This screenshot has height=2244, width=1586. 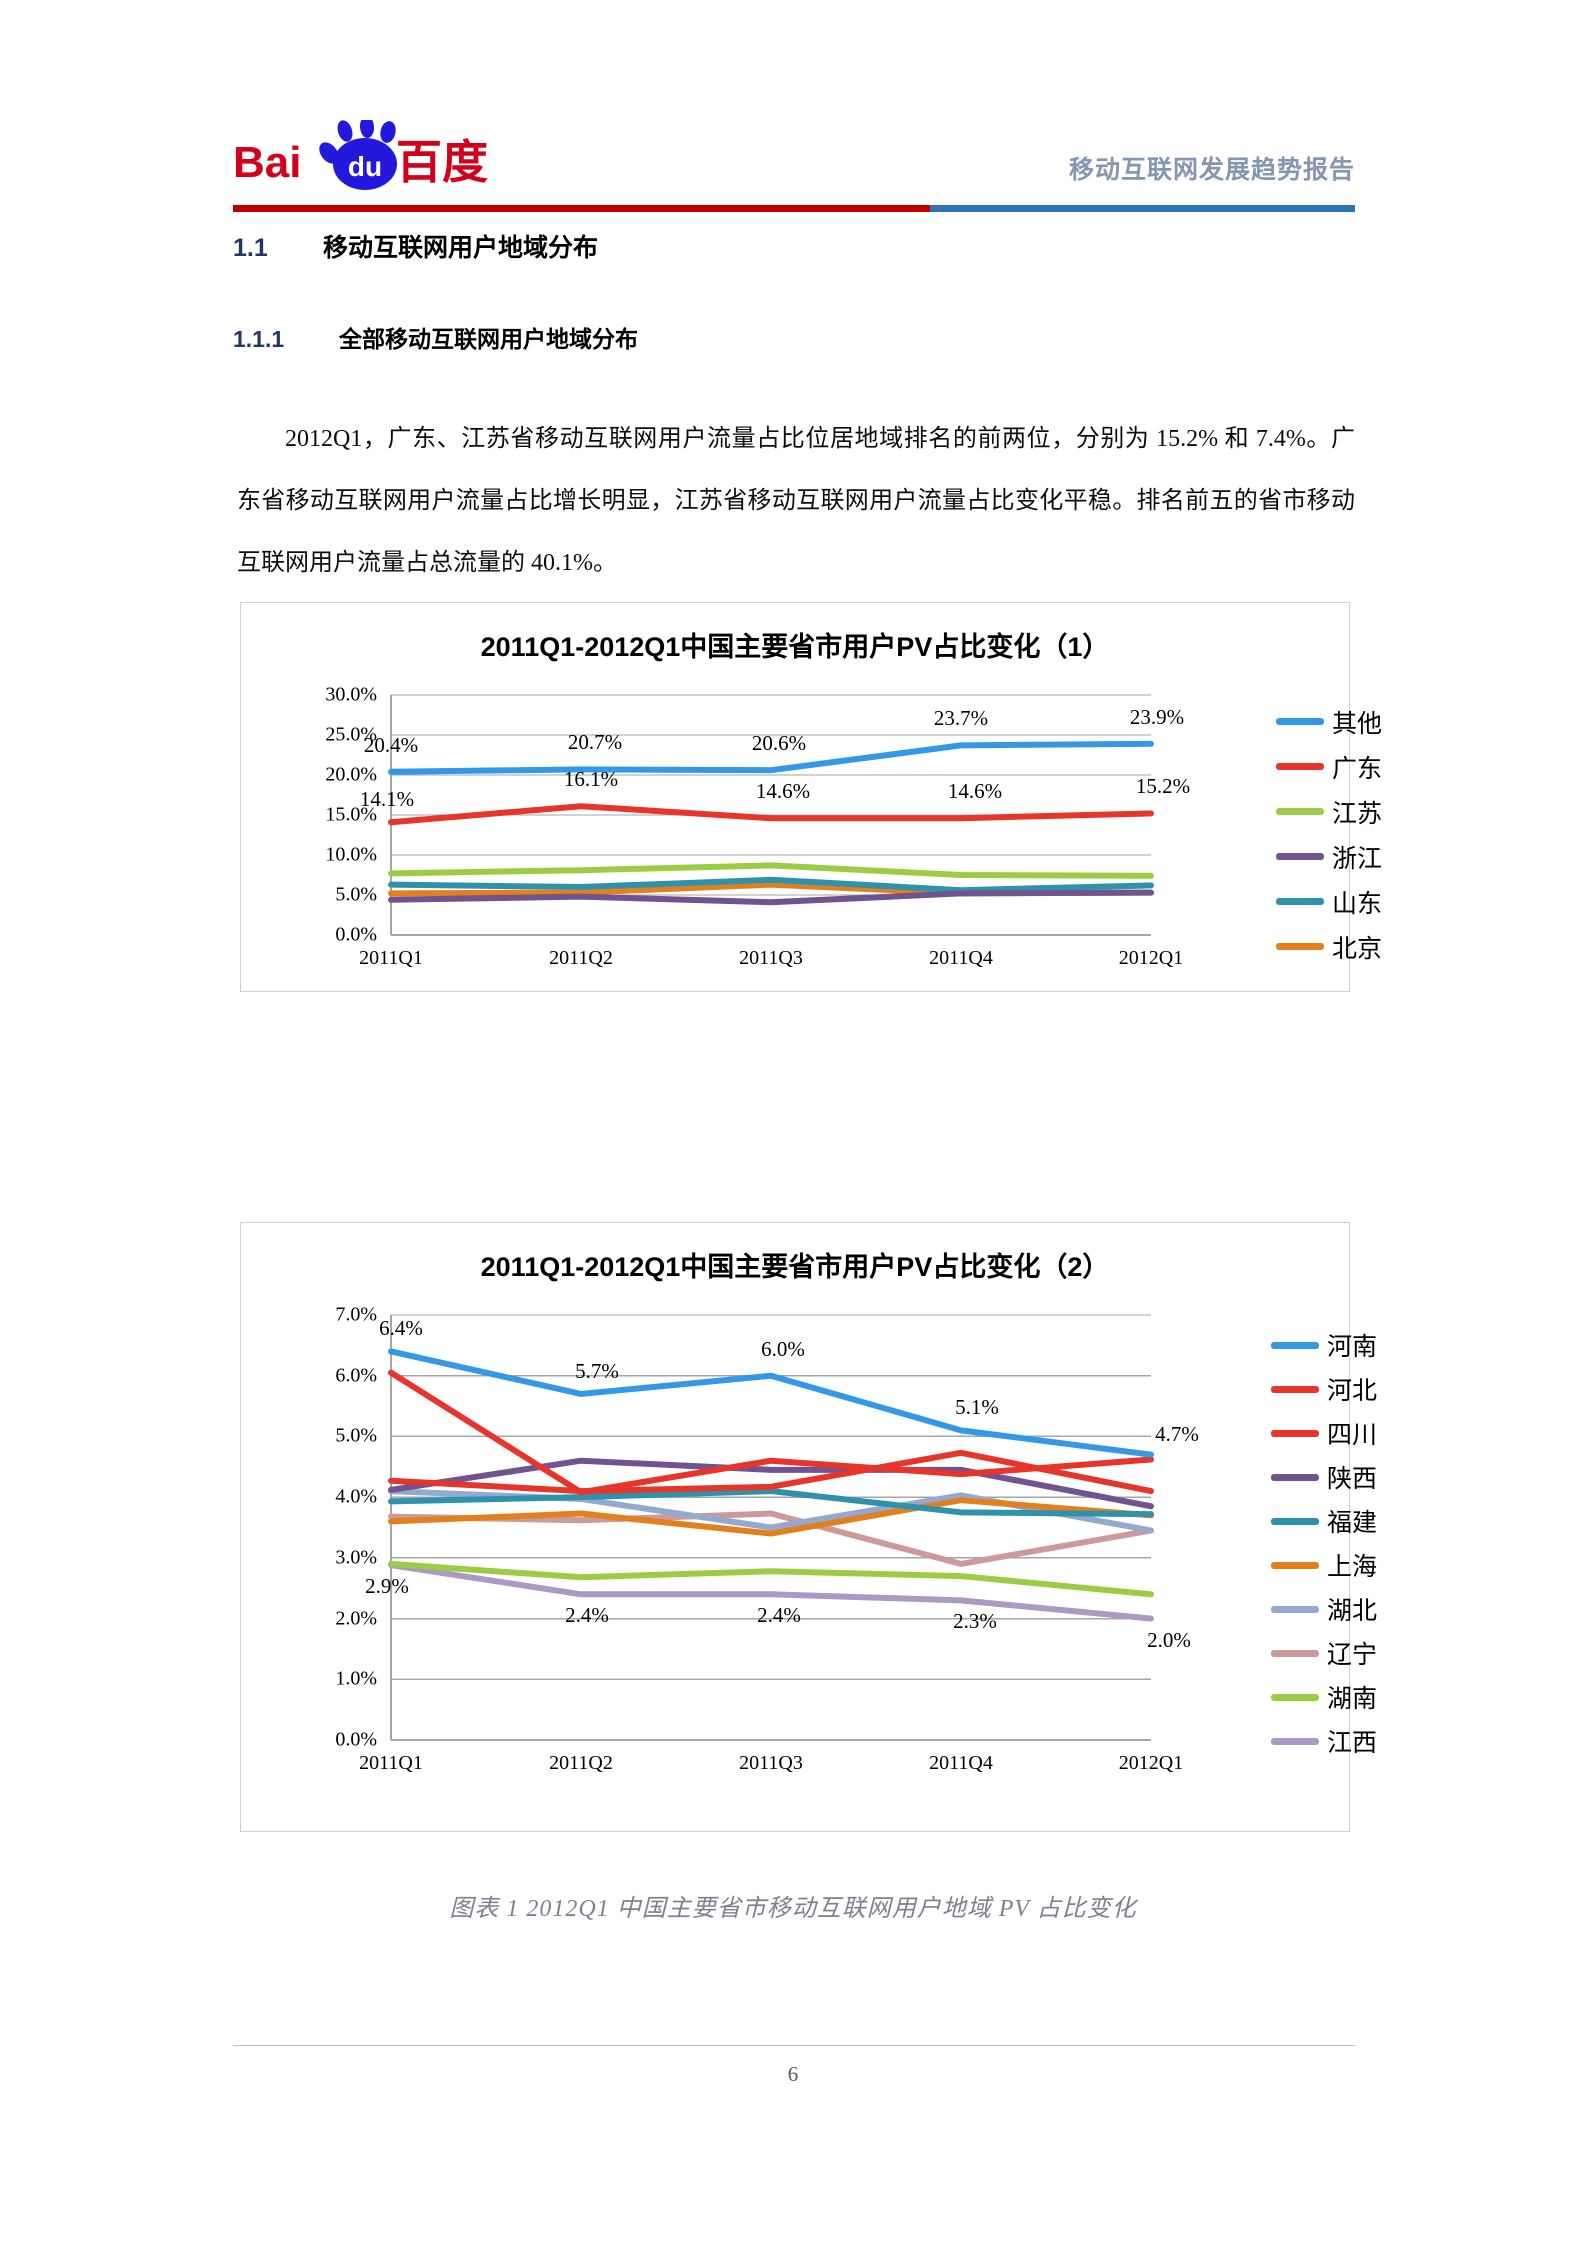 I want to click on legend-label: 福建, so click(x=1352, y=1523).